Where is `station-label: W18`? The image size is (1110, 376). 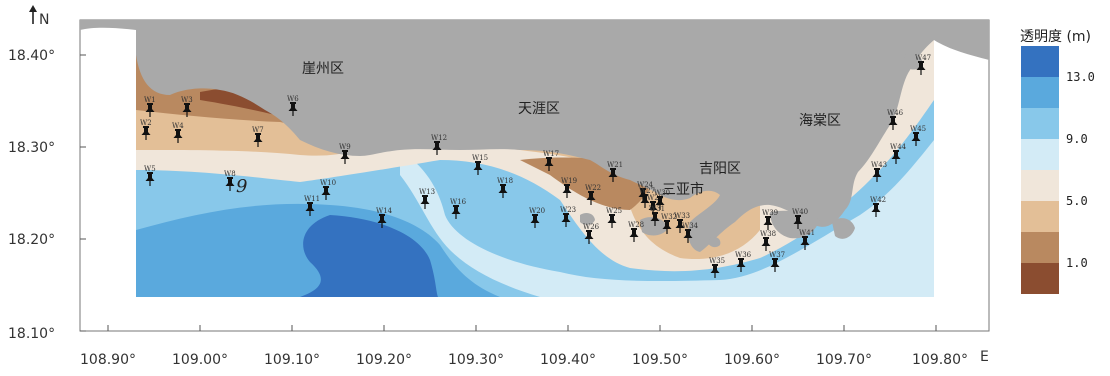 station-label: W18 is located at coordinates (505, 181).